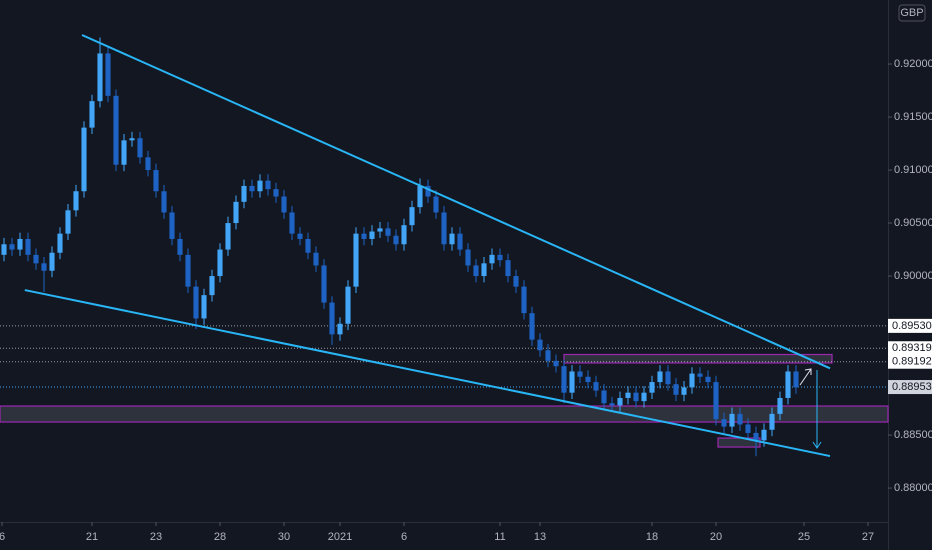 The width and height of the screenshot is (932, 550). What do you see at coordinates (913, 117) in the screenshot?
I see `y-tick-label: 0.91500` at bounding box center [913, 117].